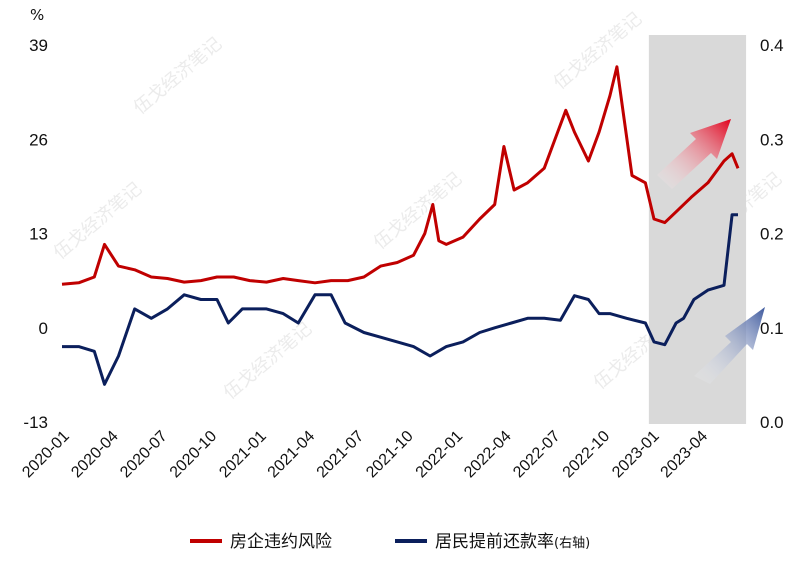  What do you see at coordinates (711, 251) in the screenshot?
I see `trend-arrows` at bounding box center [711, 251].